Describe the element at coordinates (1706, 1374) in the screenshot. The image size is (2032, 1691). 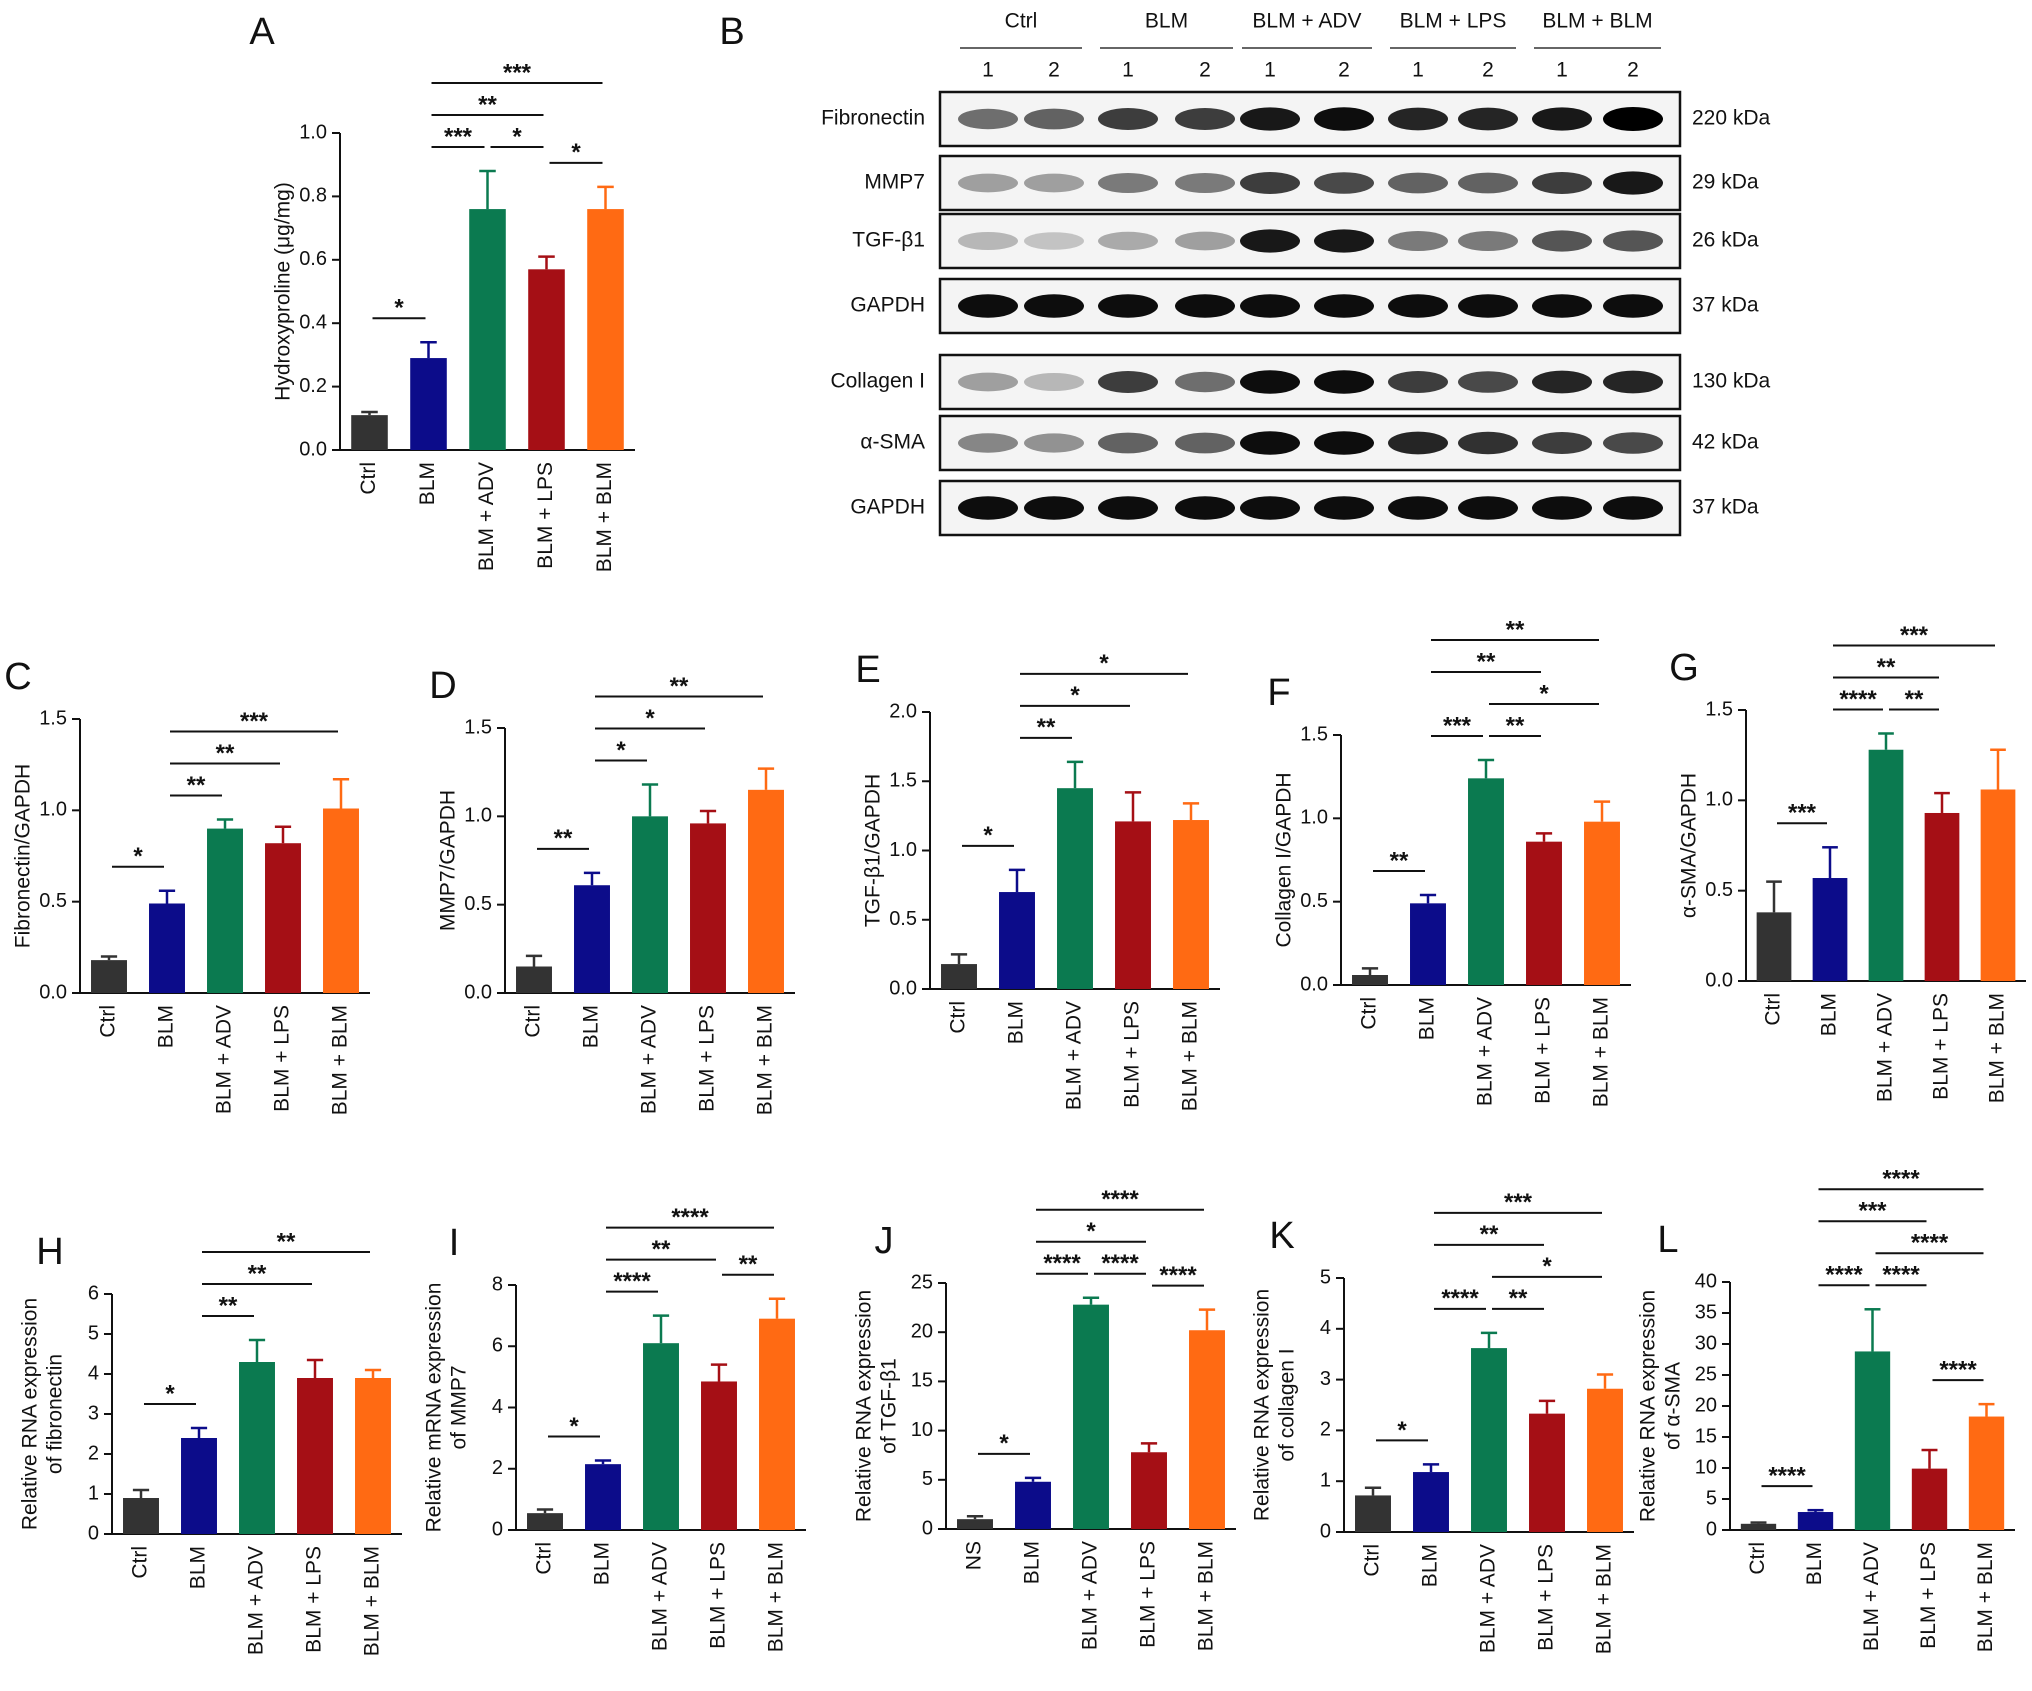
I see `y-tick-label: 25` at that location.